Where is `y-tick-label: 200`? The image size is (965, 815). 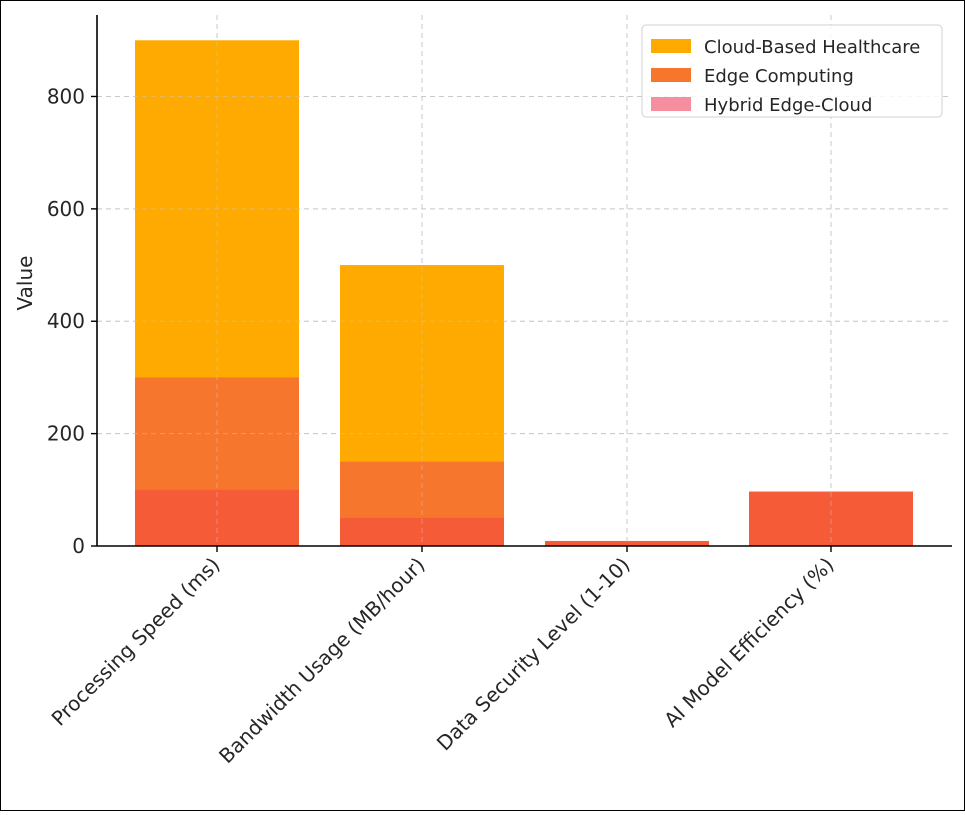
y-tick-label: 200 is located at coordinates (66, 434).